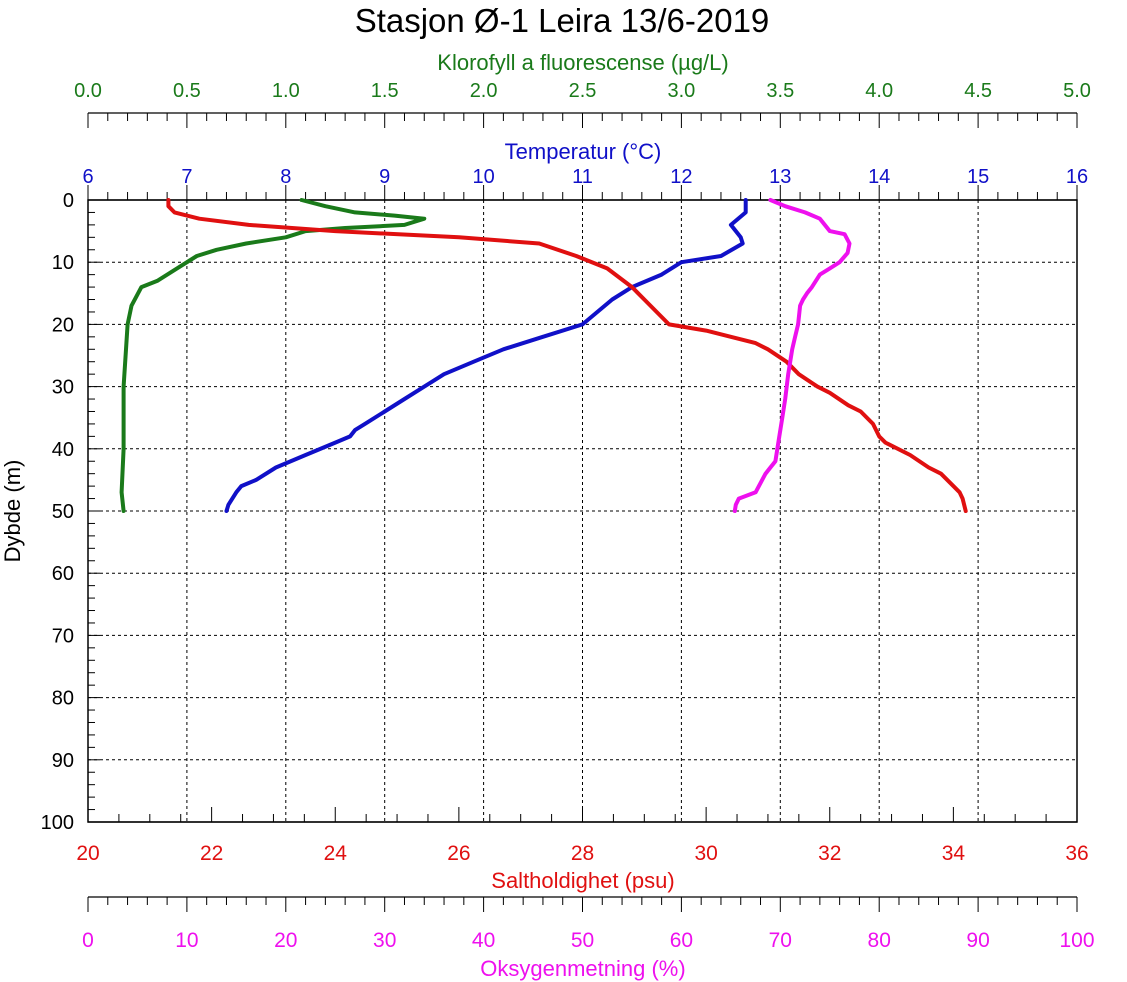 The width and height of the screenshot is (1127, 982). I want to click on temperature-tick-label: 15, so click(978, 177).